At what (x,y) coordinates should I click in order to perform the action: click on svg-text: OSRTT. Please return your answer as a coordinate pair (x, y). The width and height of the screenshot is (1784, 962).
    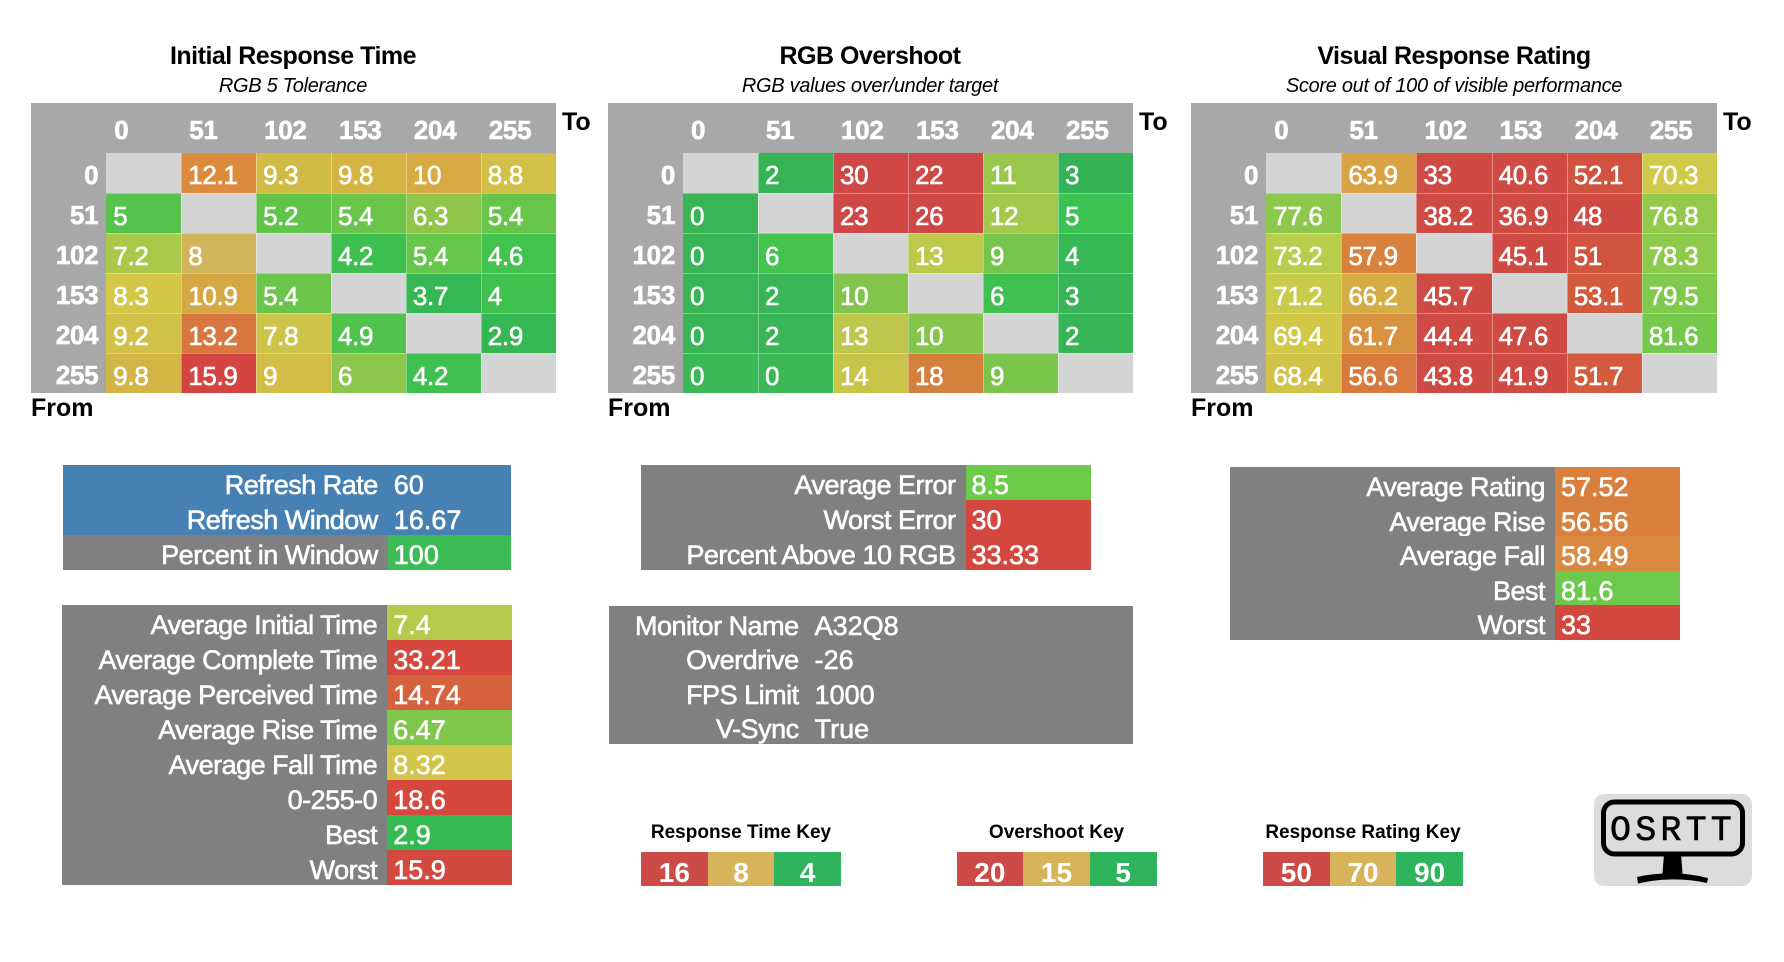
    Looking at the image, I should click on (1673, 831).